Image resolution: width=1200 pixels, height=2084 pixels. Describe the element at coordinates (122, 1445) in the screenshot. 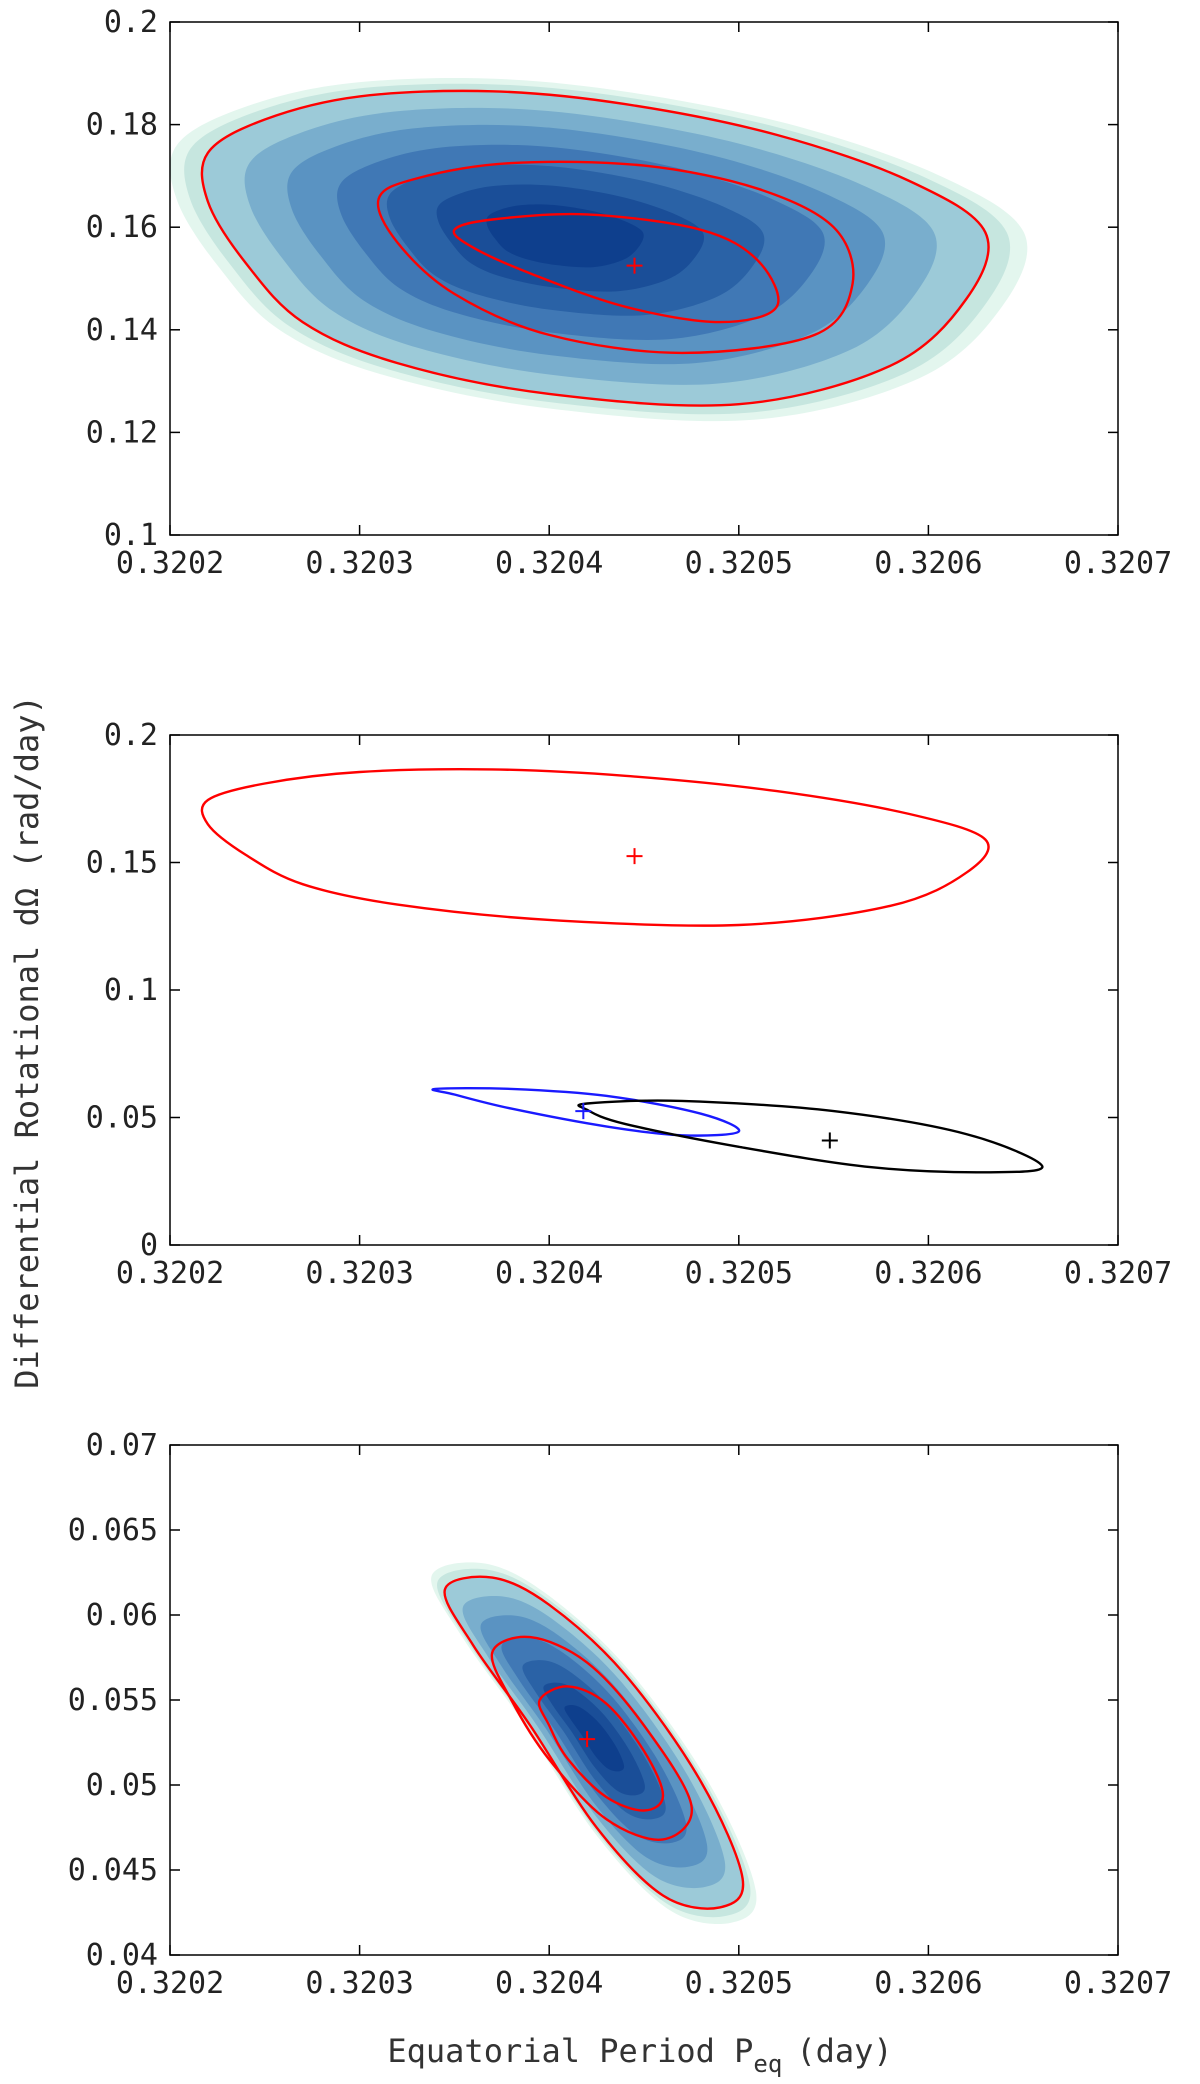

I see `y-tick-label-7: 0.07` at that location.